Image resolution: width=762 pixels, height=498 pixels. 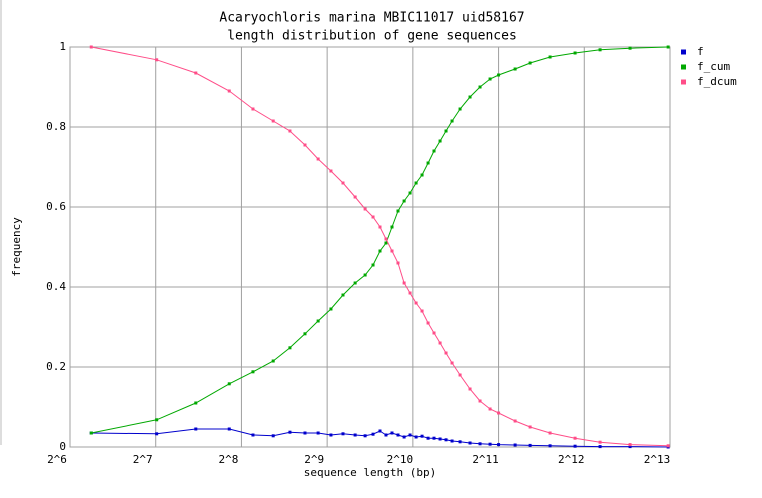 What do you see at coordinates (700, 51) in the screenshot?
I see `legend-label: f` at bounding box center [700, 51].